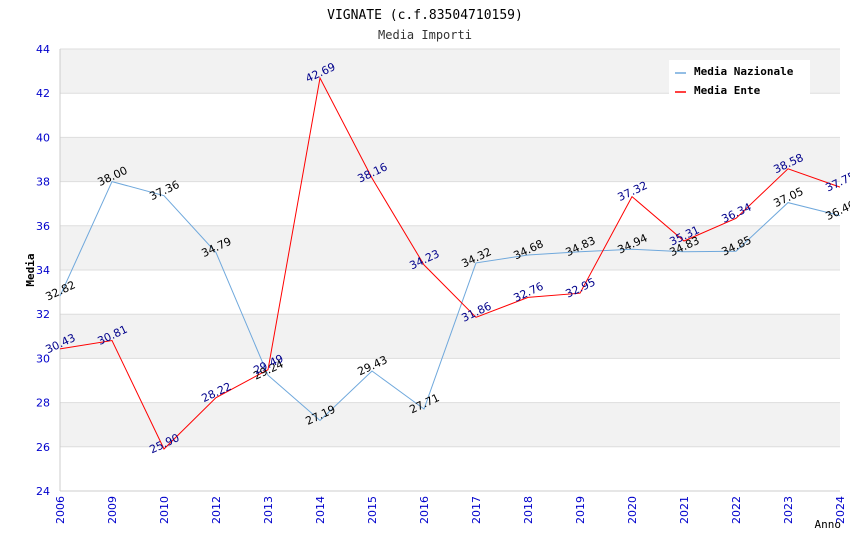 The image size is (850, 550). Describe the element at coordinates (727, 90) in the screenshot. I see `legend-label-ente: Media Ente` at that location.